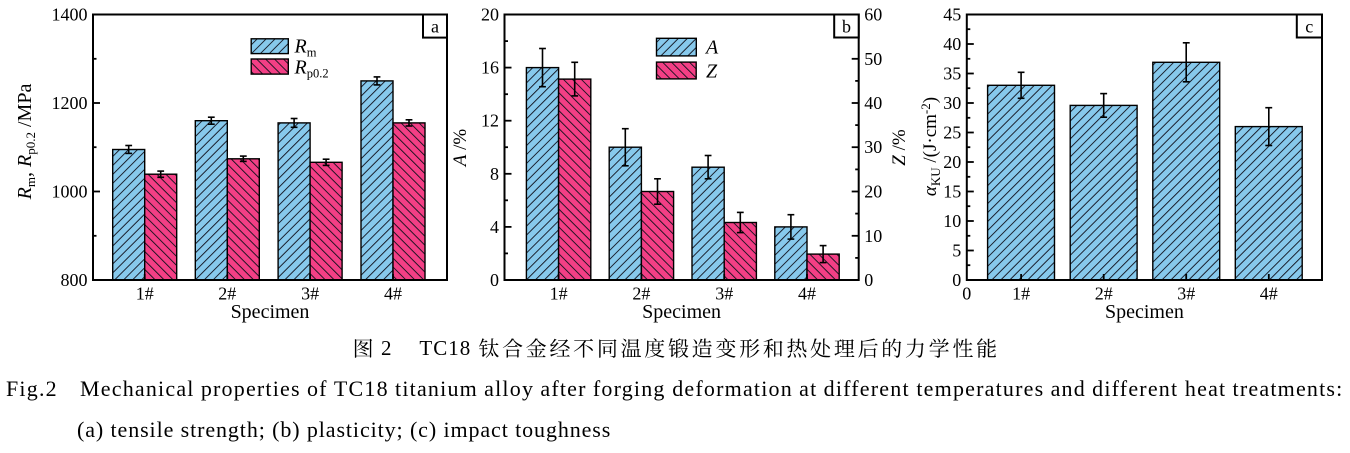 This screenshot has width=1350, height=453. Describe the element at coordinates (70, 103) in the screenshot. I see `svg-text: 1200` at that location.